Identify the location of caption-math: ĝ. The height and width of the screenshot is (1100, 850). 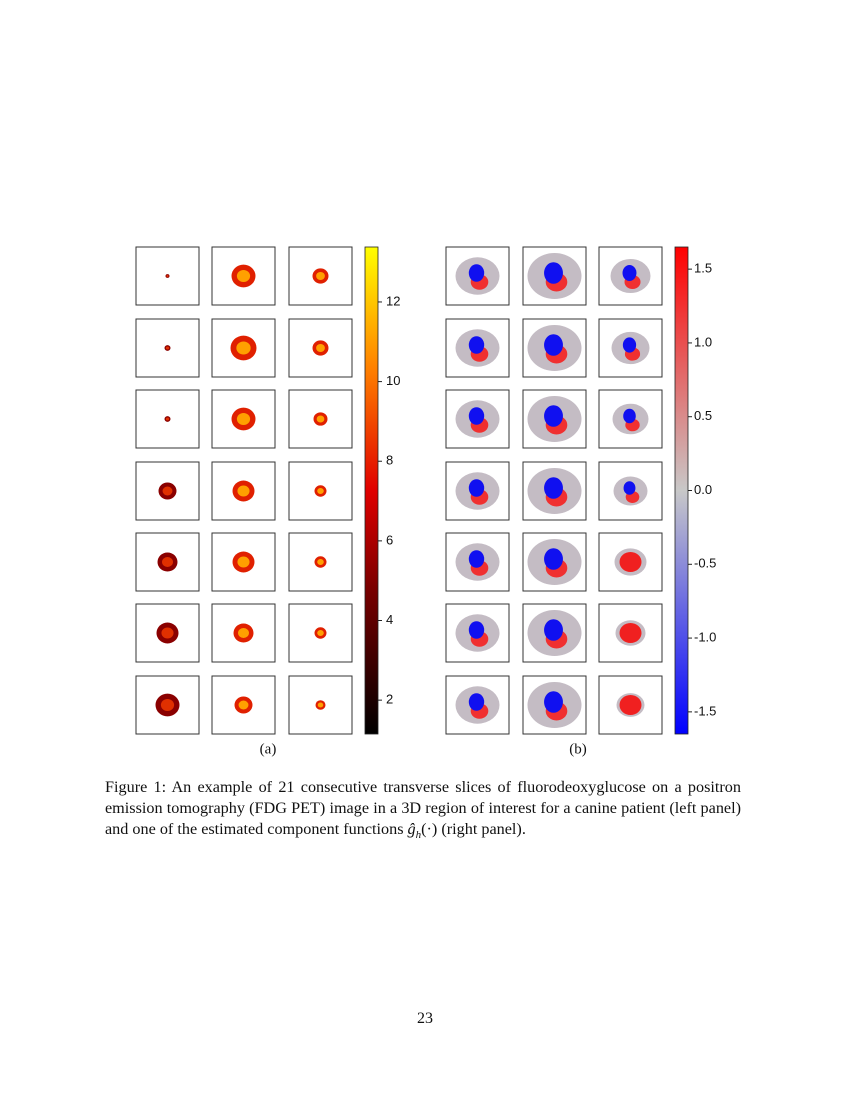
(411, 829).